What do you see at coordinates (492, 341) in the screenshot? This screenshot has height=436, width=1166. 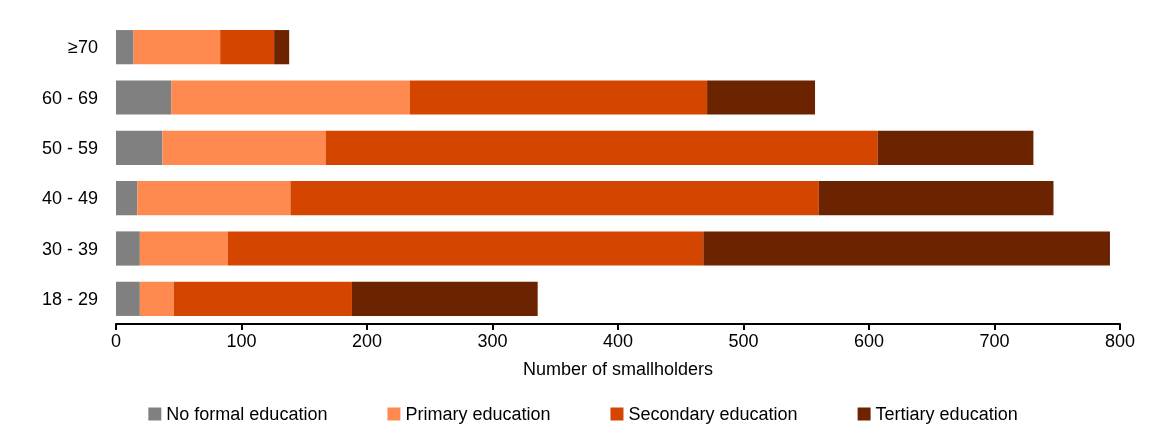 I see `x-tick-label: 300` at bounding box center [492, 341].